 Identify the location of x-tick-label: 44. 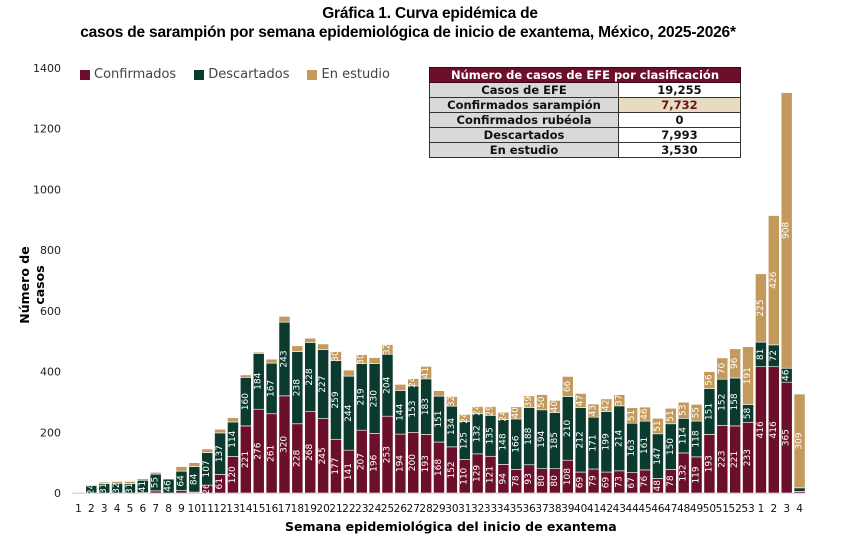
(632, 509).